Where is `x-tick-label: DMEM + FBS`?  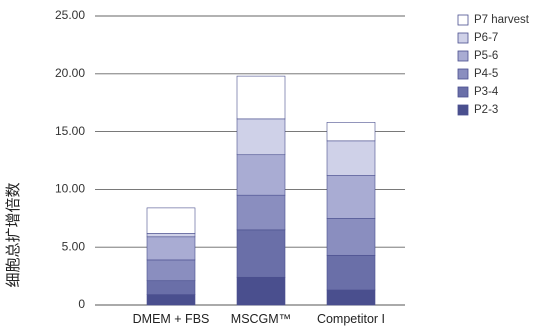
x-tick-label: DMEM + FBS is located at coordinates (171, 319).